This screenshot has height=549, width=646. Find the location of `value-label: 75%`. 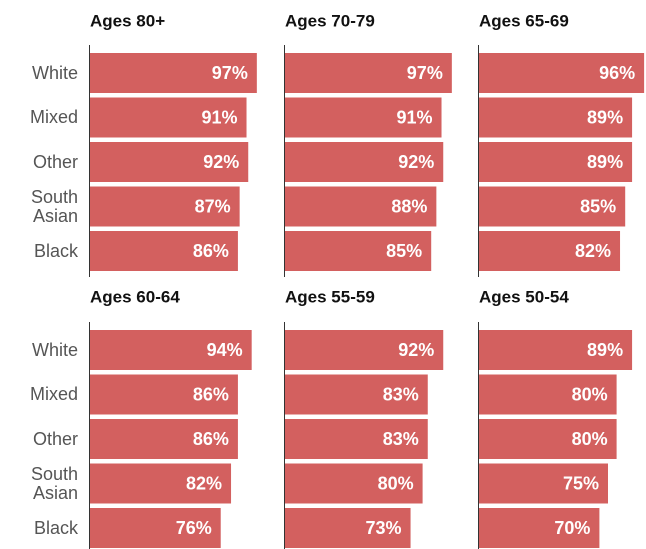

value-label: 75% is located at coordinates (581, 483).